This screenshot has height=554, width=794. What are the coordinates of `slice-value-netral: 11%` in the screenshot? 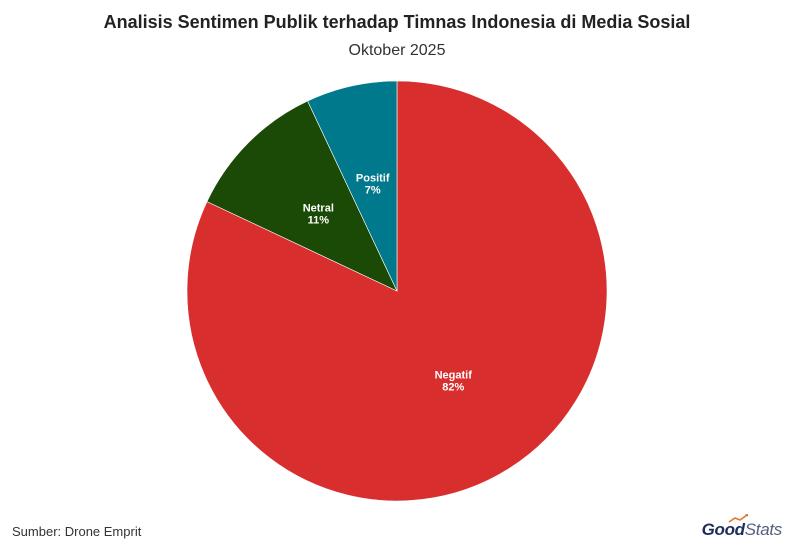 It's located at (319, 220).